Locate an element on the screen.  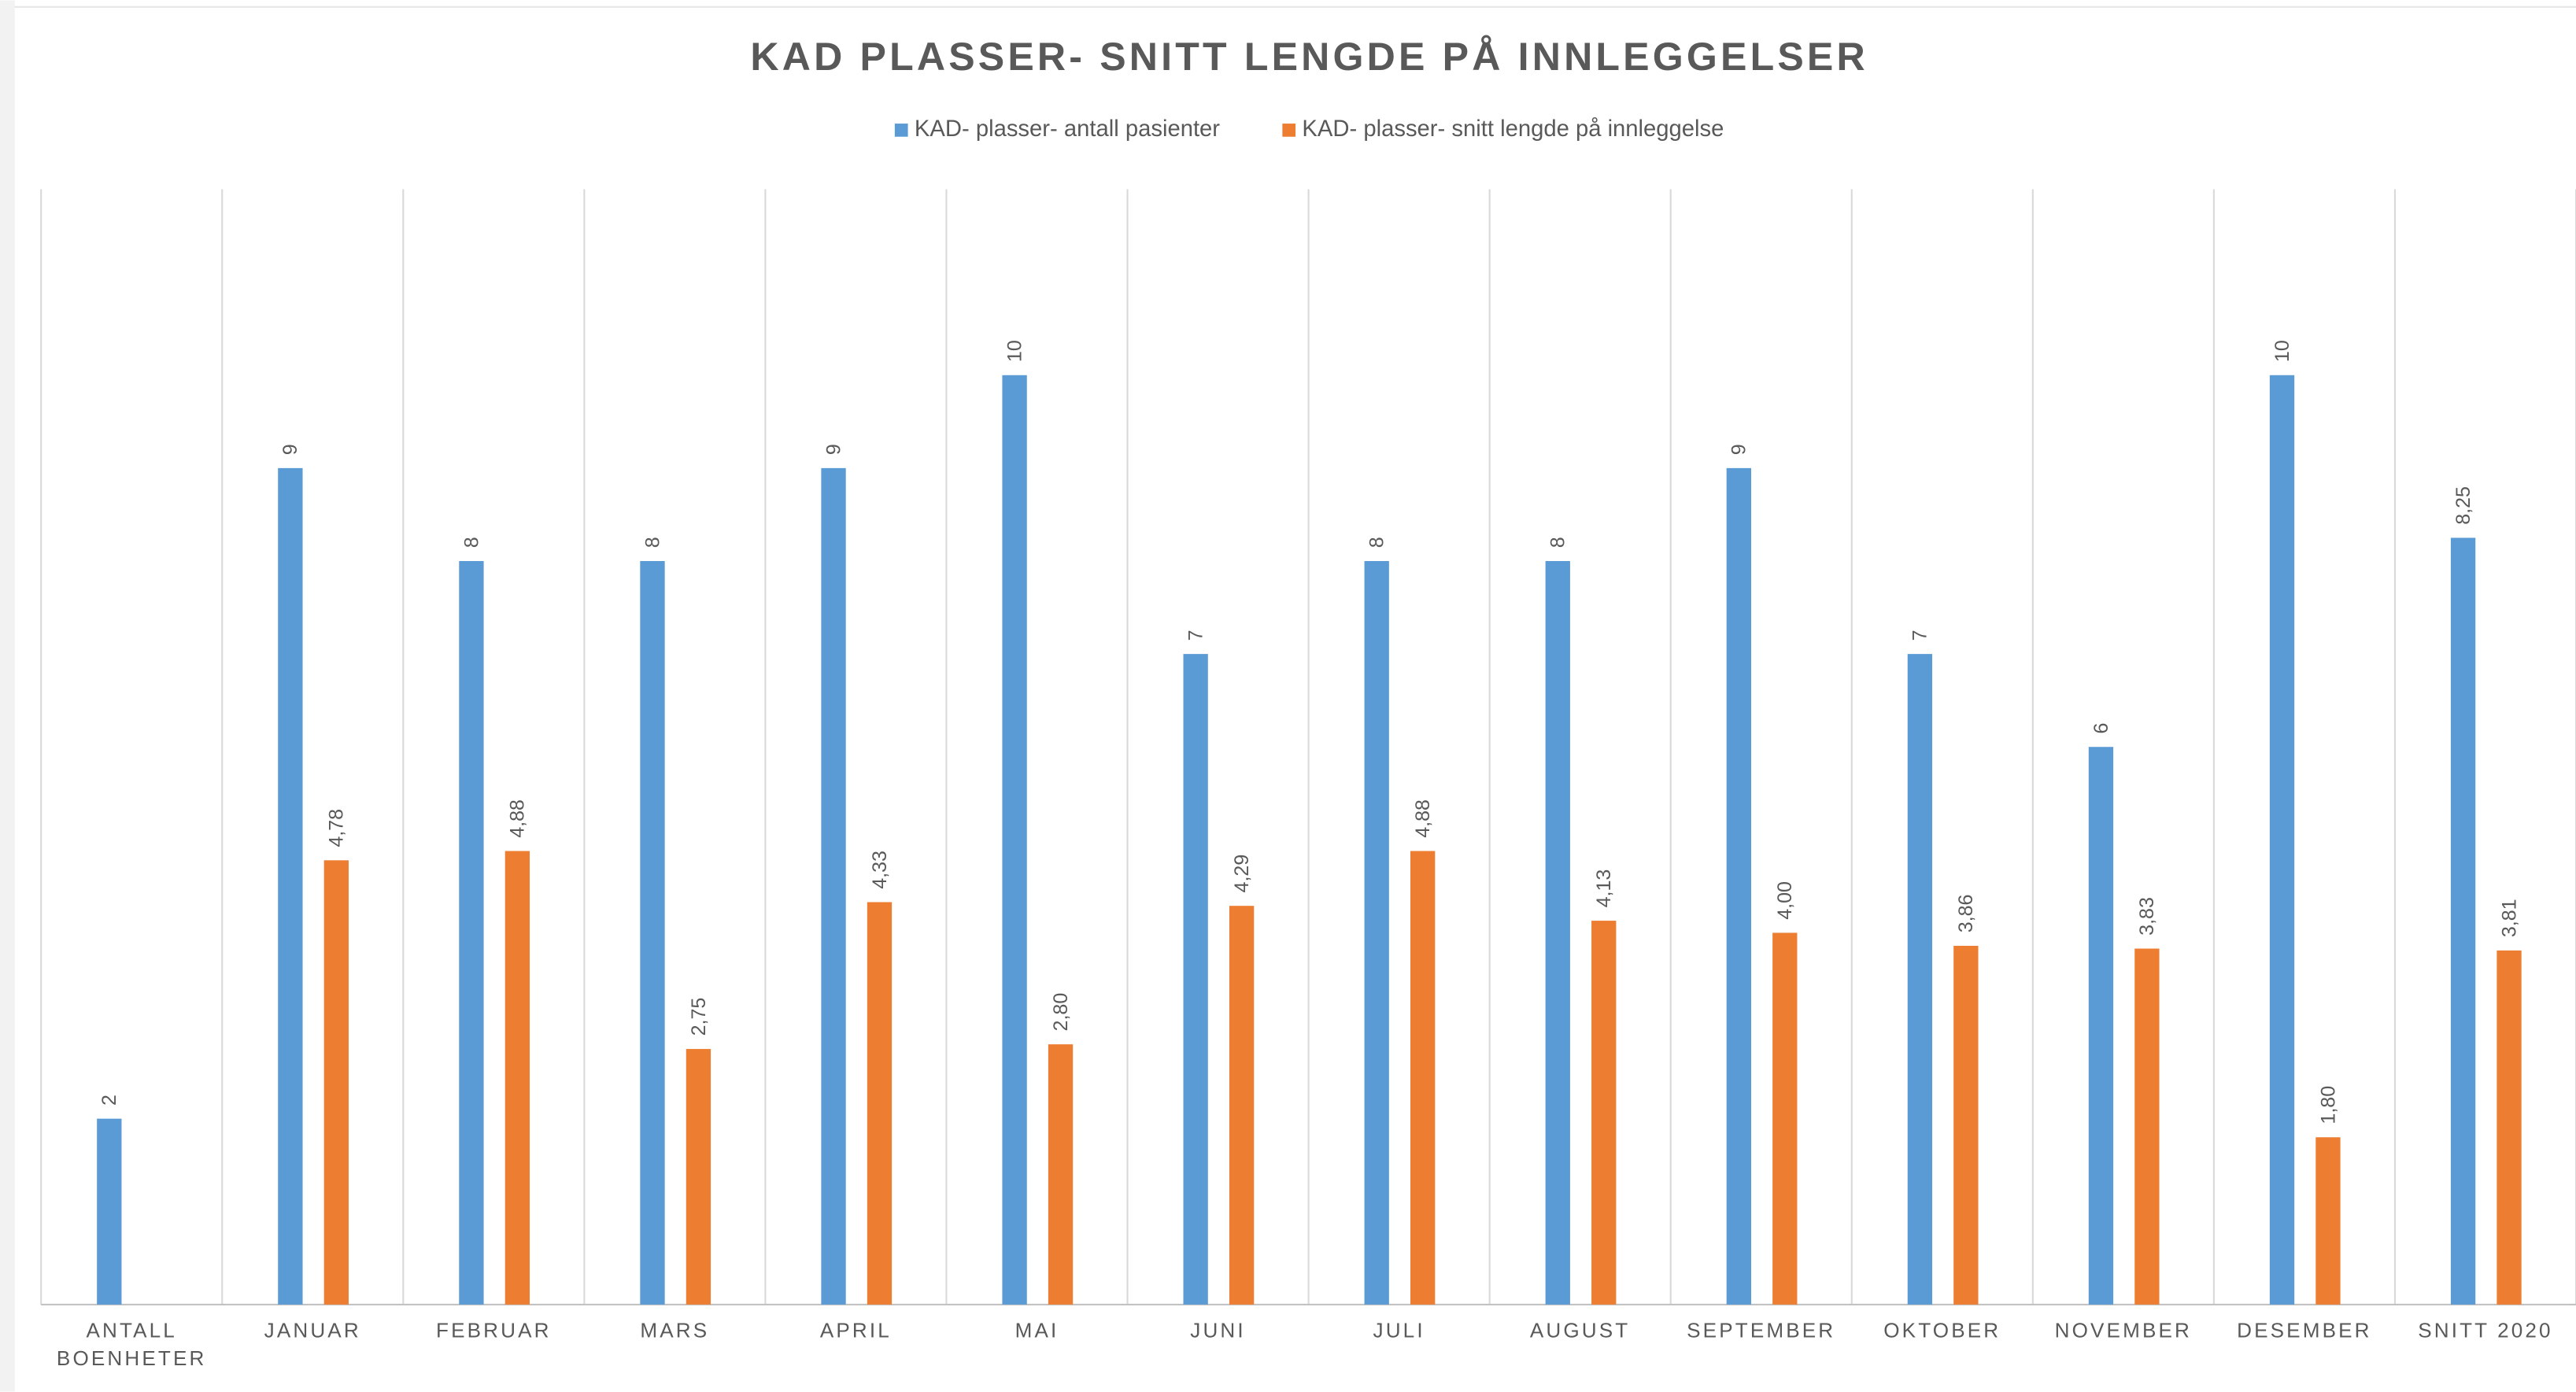
x-tick-label-box: OKTOBER is located at coordinates (1942, 1330).